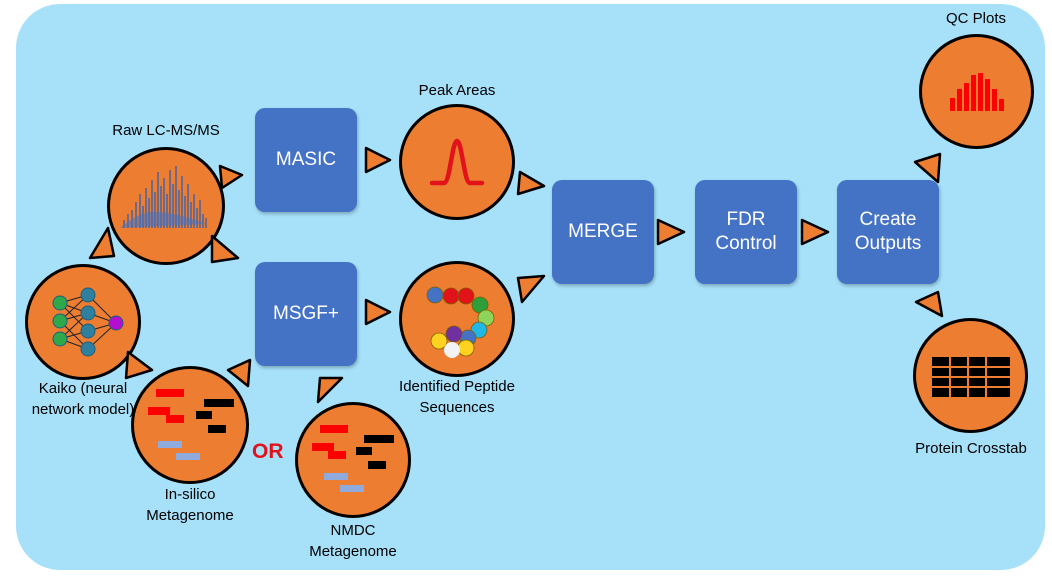 This screenshot has height=577, width=1052. Describe the element at coordinates (225, 249) in the screenshot. I see `arrow-raw-to-msgf` at that location.